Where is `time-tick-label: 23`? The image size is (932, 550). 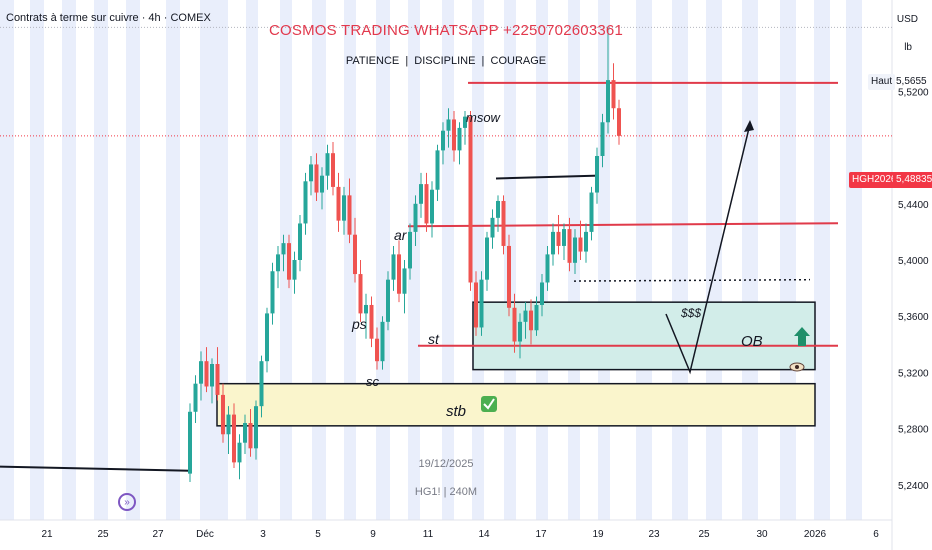
time-tick-label: 23 is located at coordinates (654, 534).